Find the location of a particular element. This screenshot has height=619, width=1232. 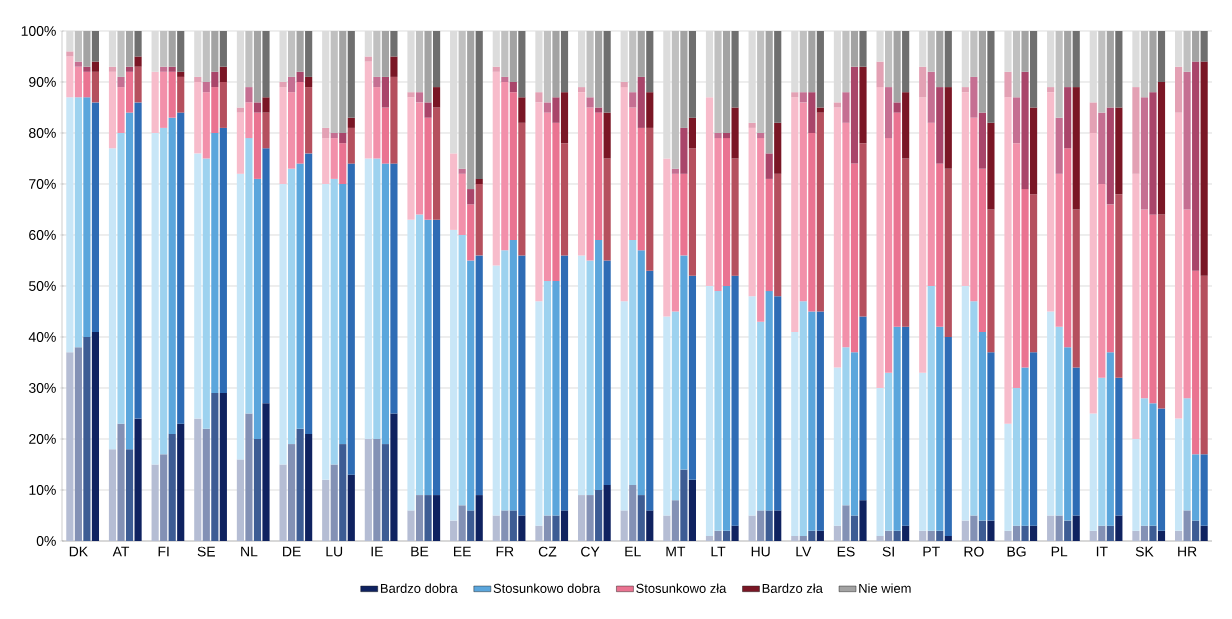

y-tick-label: 0% is located at coordinates (46, 541).